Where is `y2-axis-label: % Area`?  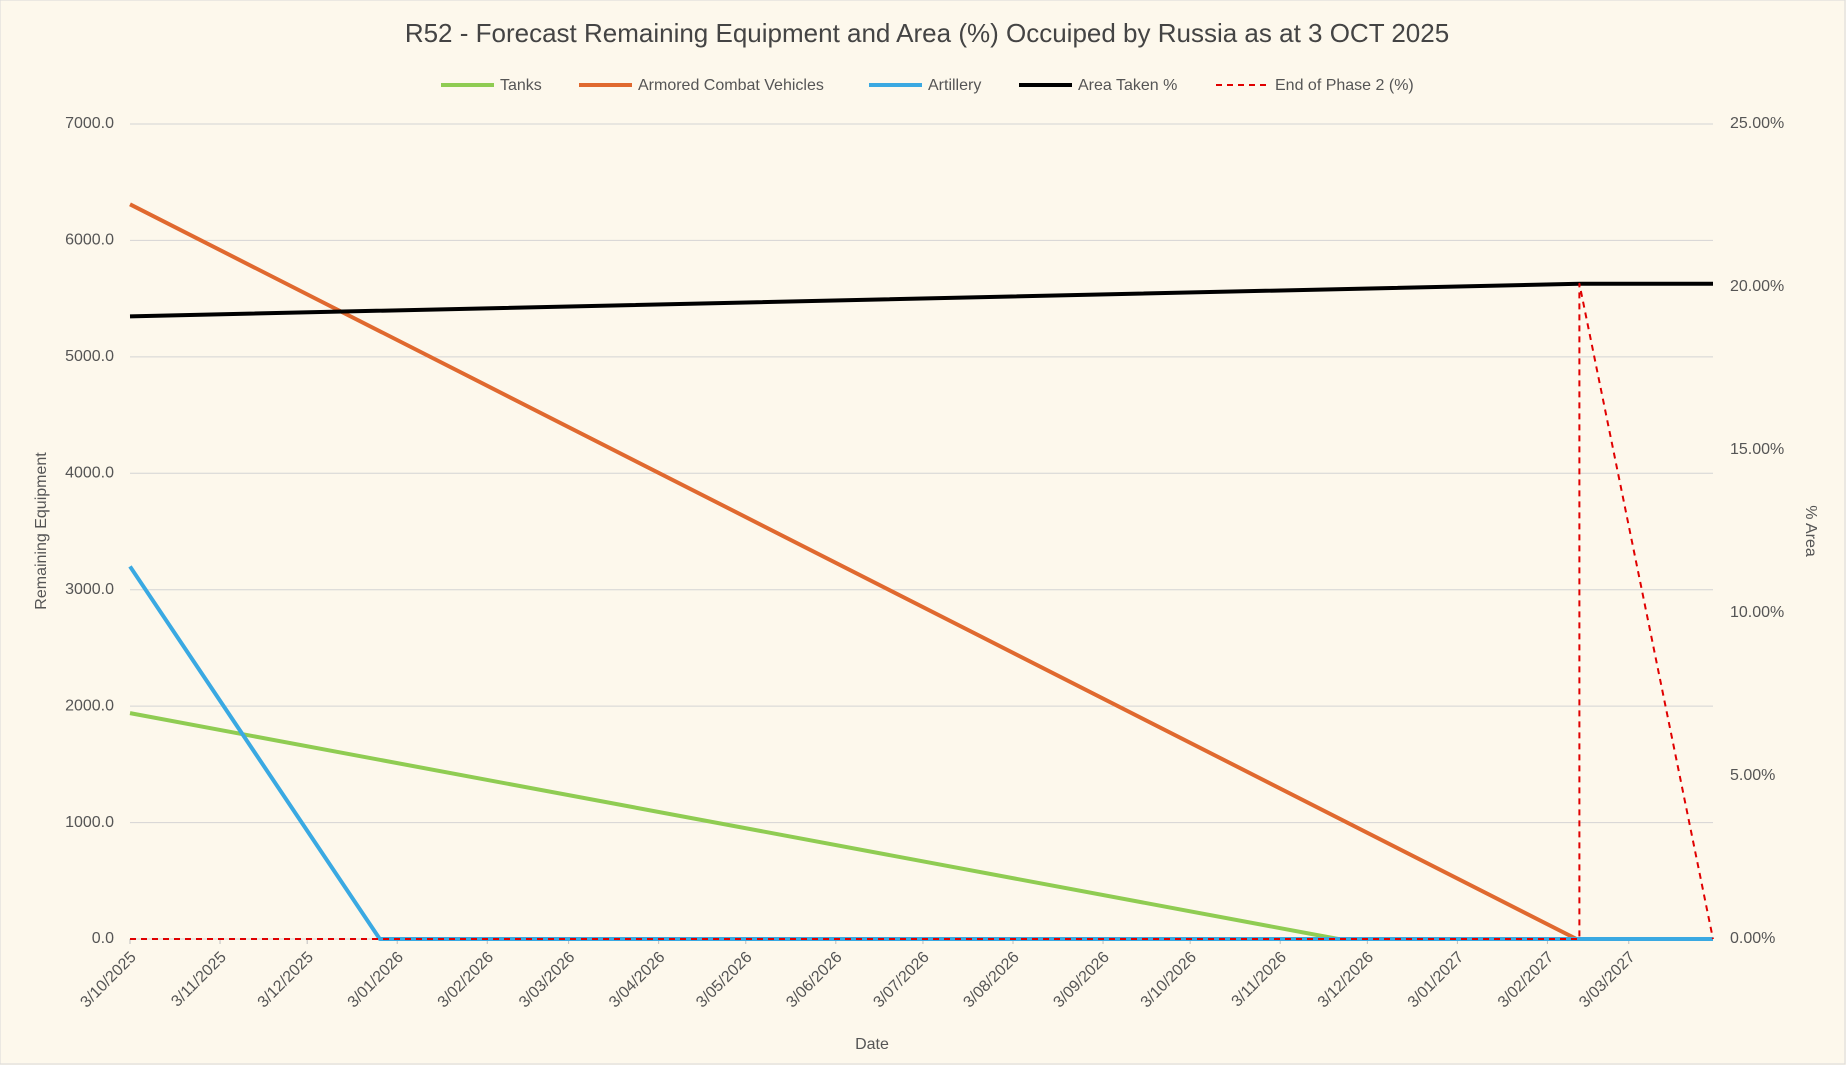 y2-axis-label: % Area is located at coordinates (1810, 531).